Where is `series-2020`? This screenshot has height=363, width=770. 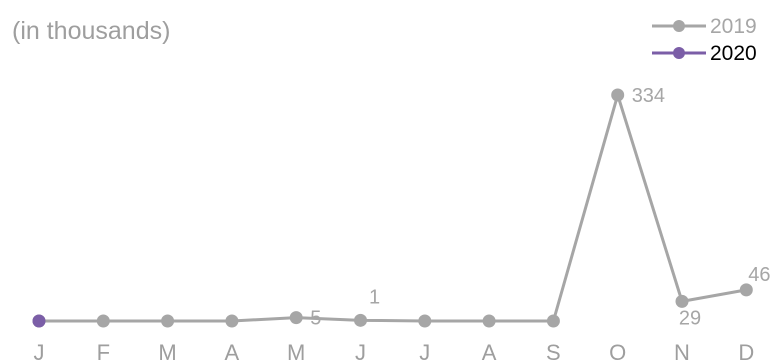
series-2020 is located at coordinates (39, 321).